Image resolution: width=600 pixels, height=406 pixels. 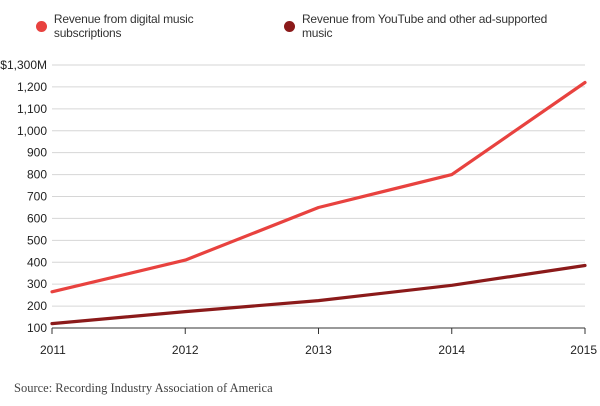 I want to click on y-tick-label: 900, so click(x=37, y=153).